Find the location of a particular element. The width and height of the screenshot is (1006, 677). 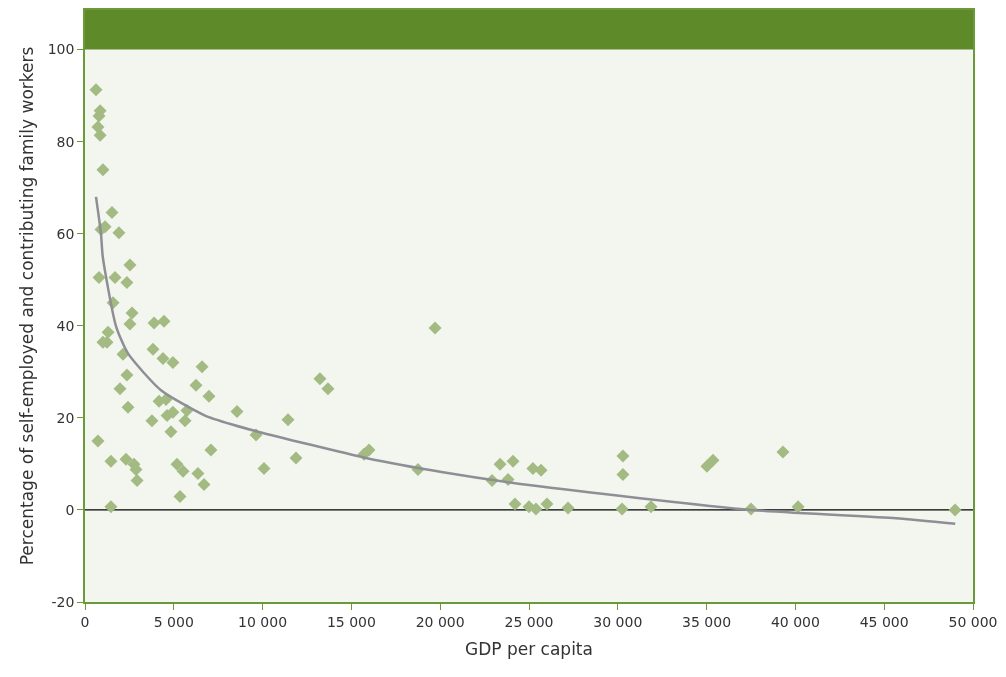

y-tick-label: 80 is located at coordinates (65, 141).